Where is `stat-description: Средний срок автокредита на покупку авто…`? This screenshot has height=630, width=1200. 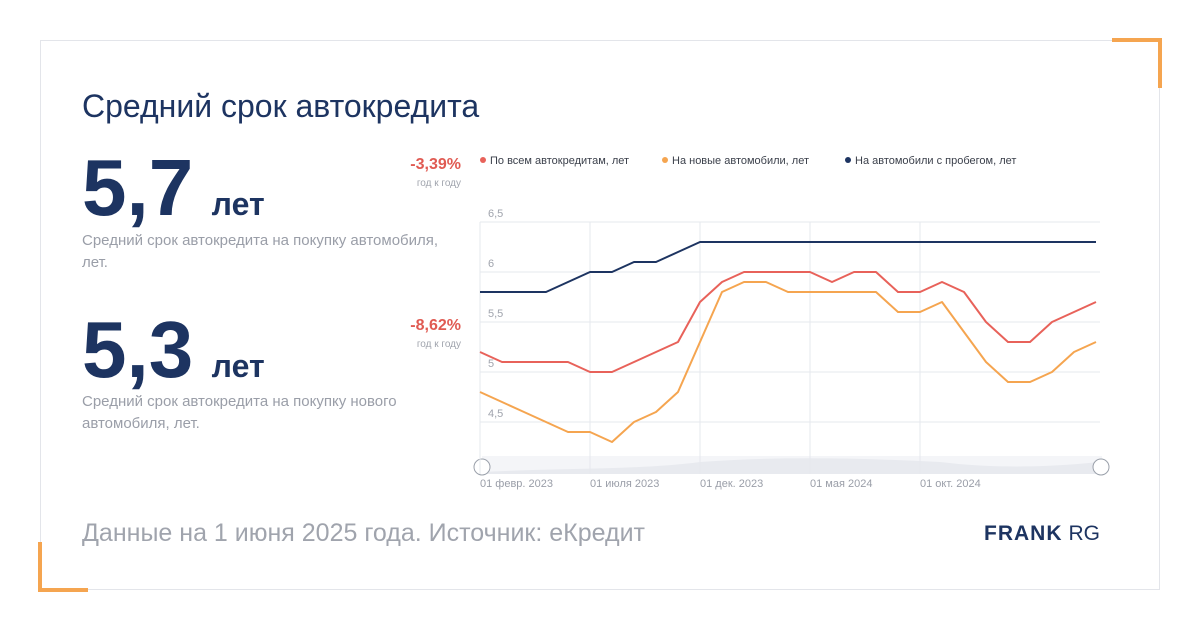
stat-description: Средний срок автокредита на покупку авто… is located at coordinates (260, 251).